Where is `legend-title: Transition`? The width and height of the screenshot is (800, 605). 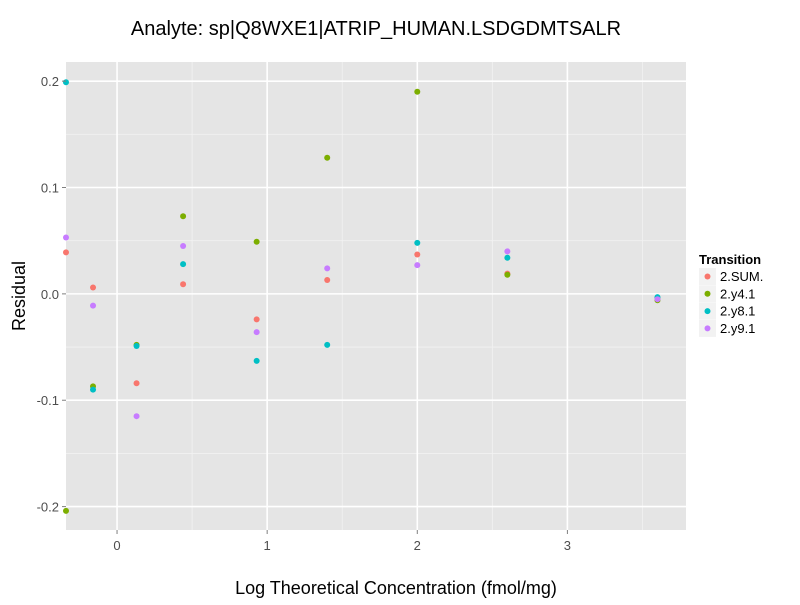
legend-title: Transition is located at coordinates (730, 259).